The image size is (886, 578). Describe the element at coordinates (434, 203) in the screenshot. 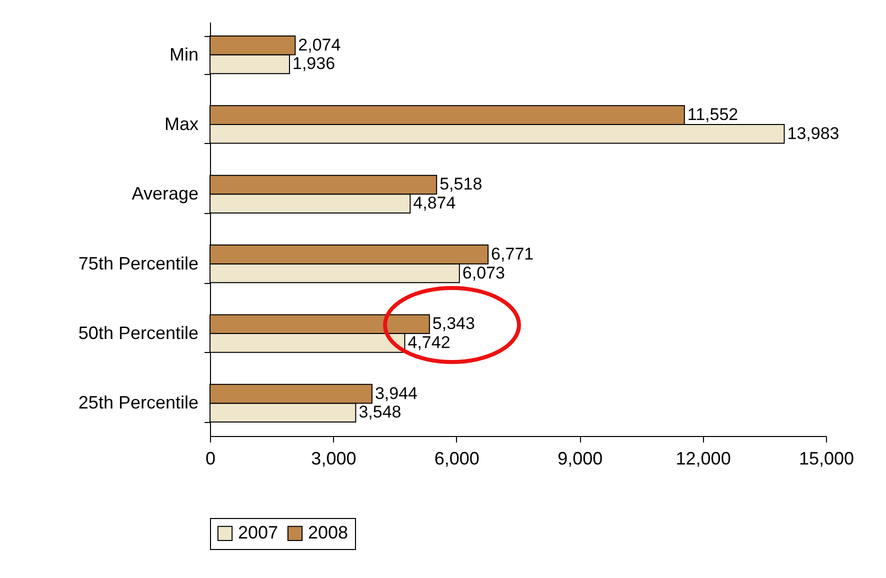

I see `data-label: 4,874` at that location.